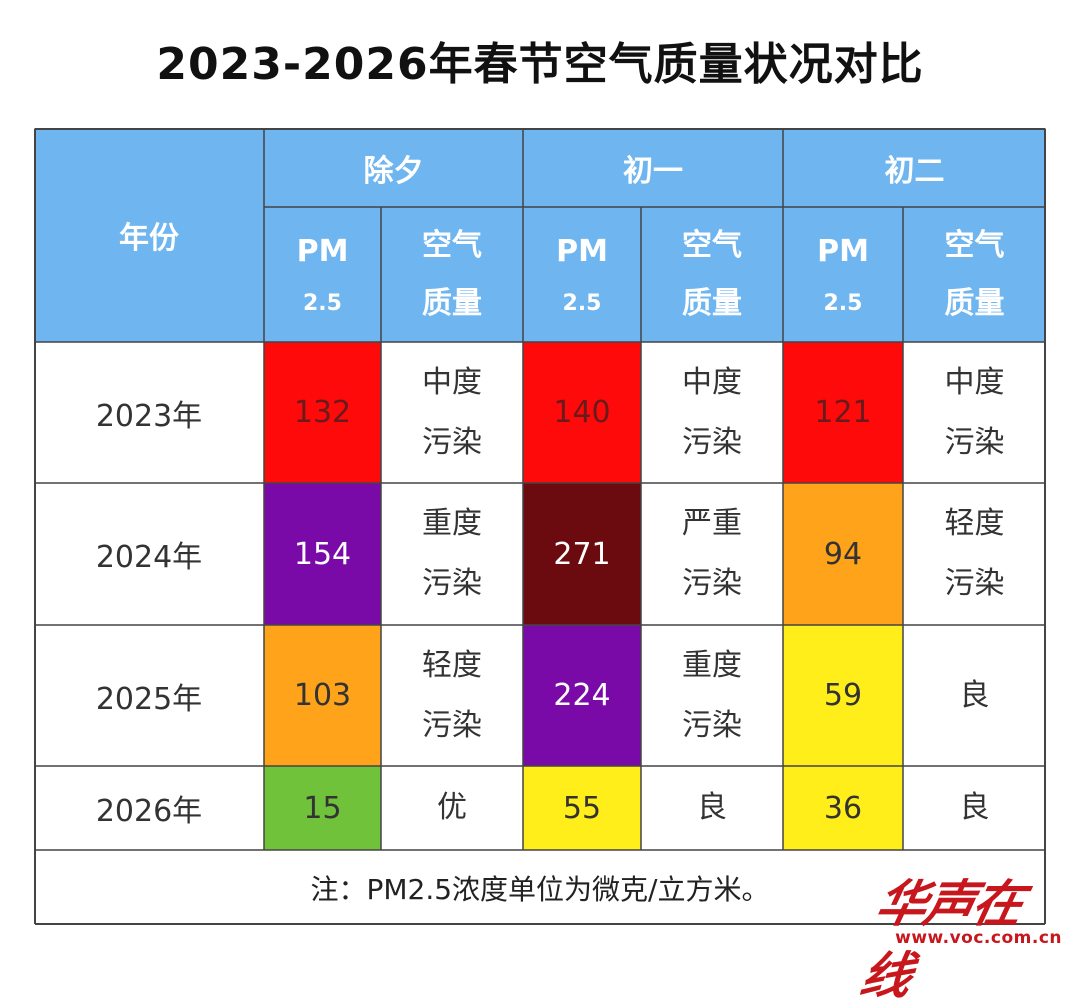  What do you see at coordinates (149, 699) in the screenshot?
I see `row-year-label: 2025年` at bounding box center [149, 699].